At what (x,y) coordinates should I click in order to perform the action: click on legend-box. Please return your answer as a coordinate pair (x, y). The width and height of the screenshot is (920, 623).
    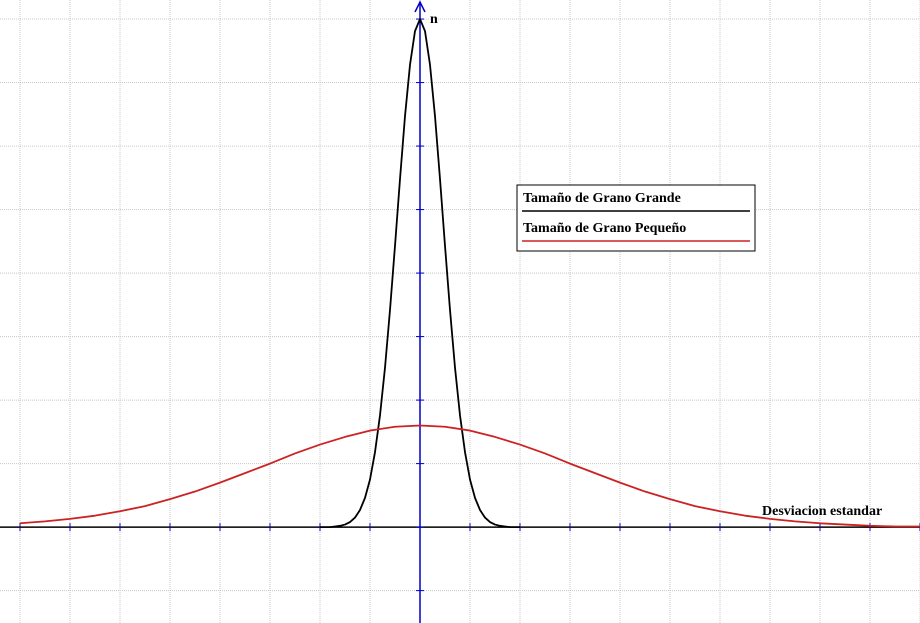
    Looking at the image, I should click on (636, 218).